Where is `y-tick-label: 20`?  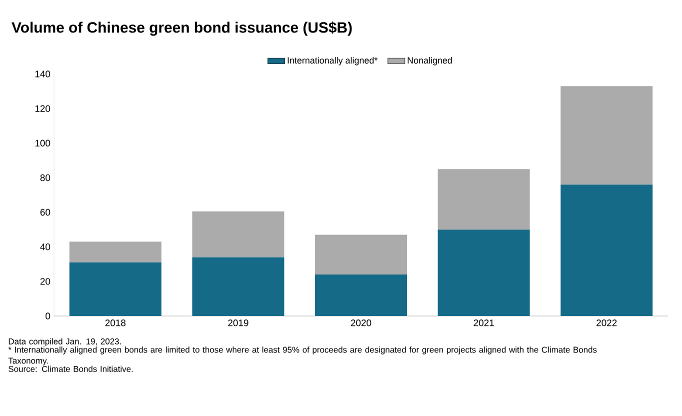 y-tick-label: 20 is located at coordinates (45, 281).